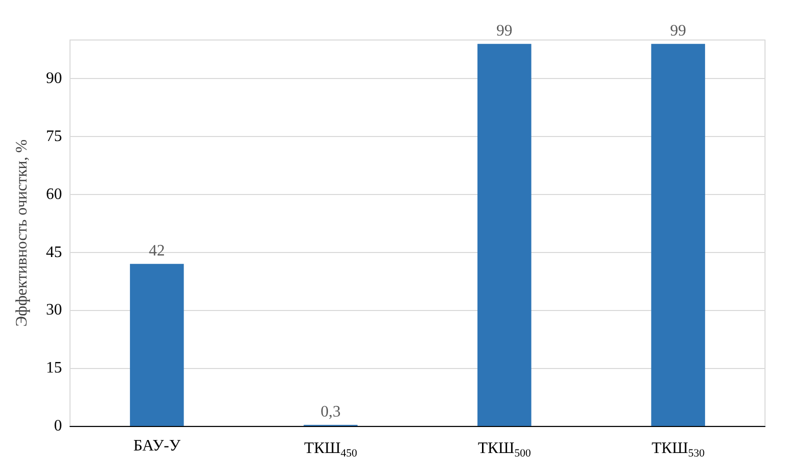  I want to click on y-tick-label: 15, so click(54, 368).